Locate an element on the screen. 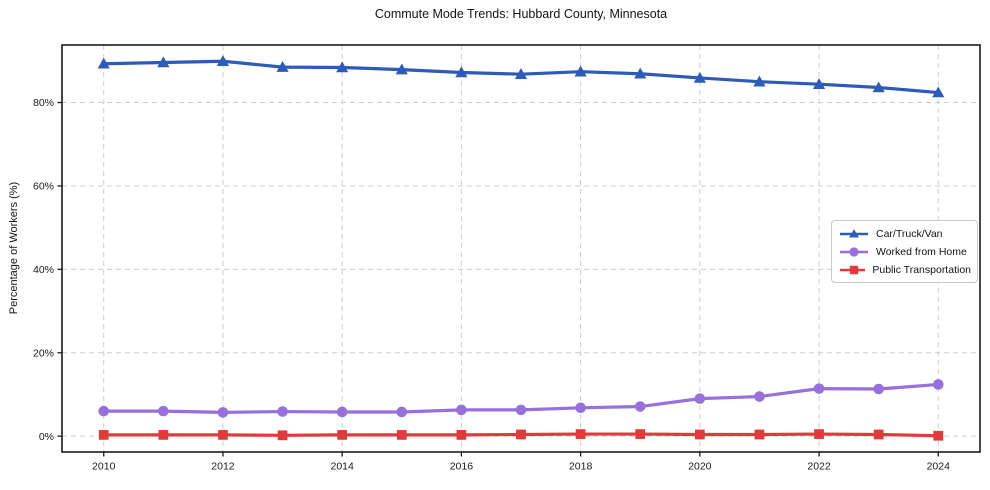  legend-item-worked-from-home: Worked from Home is located at coordinates (905, 251).